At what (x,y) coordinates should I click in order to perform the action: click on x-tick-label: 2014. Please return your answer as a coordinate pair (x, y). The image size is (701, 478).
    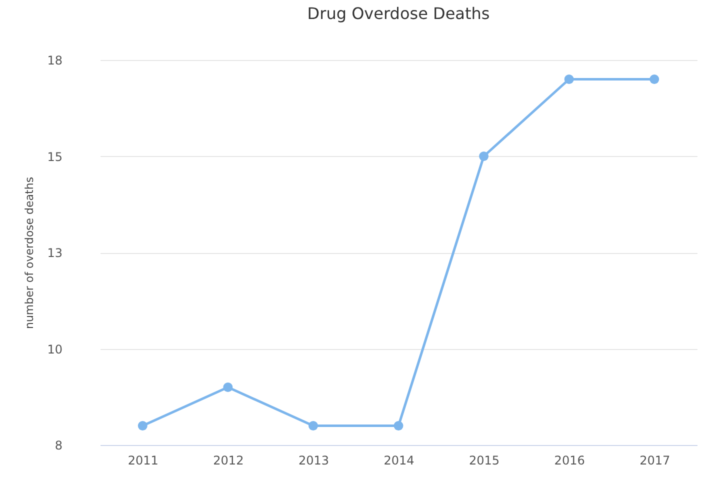
    Looking at the image, I should click on (399, 461).